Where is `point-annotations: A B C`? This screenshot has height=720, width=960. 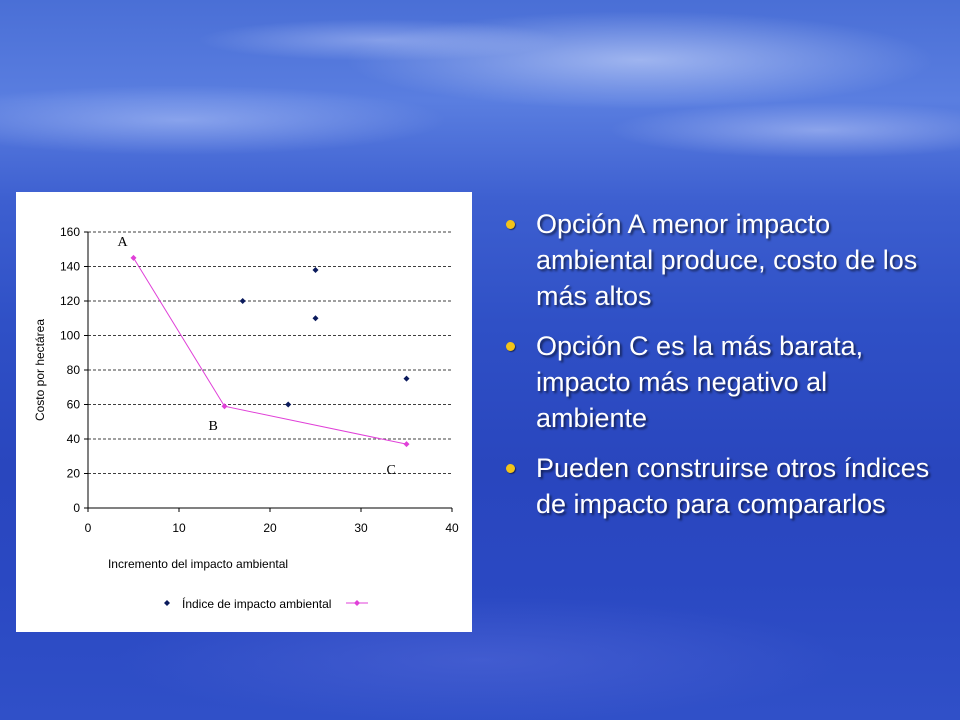
point-annotations: A B C is located at coordinates (257, 356).